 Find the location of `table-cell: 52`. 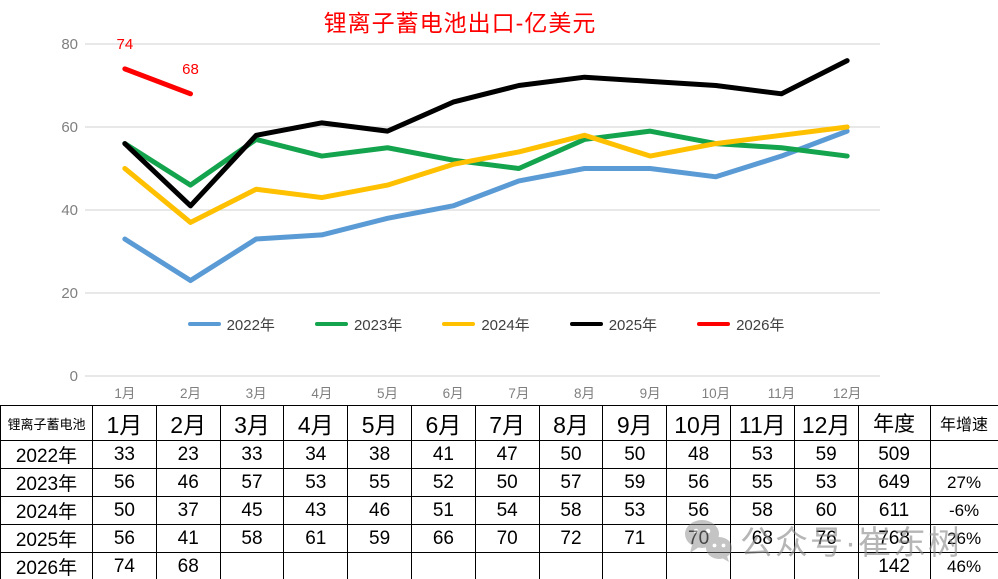

table-cell: 52 is located at coordinates (443, 482).